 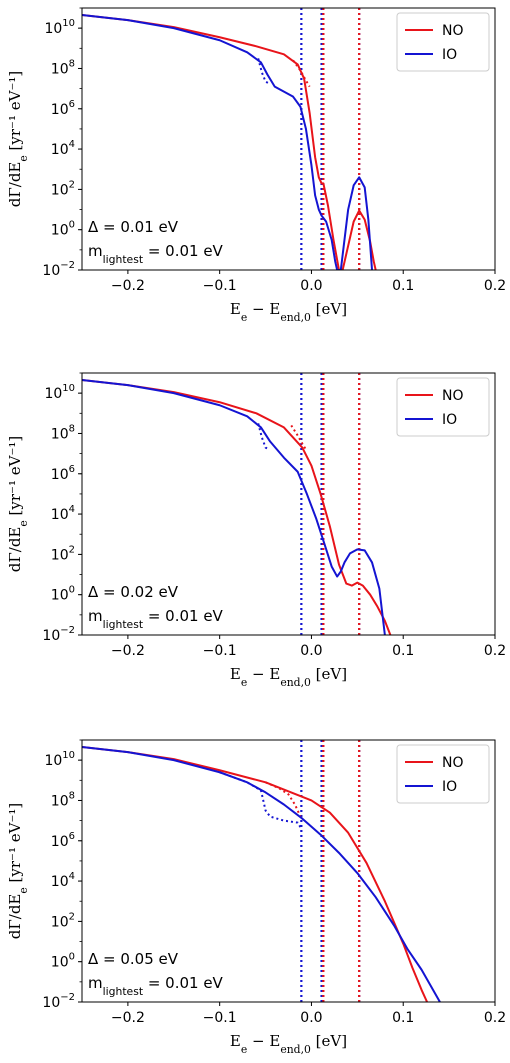 What do you see at coordinates (133, 592) in the screenshot?
I see `annotation-line-1: Δ = 0.02 eV` at bounding box center [133, 592].